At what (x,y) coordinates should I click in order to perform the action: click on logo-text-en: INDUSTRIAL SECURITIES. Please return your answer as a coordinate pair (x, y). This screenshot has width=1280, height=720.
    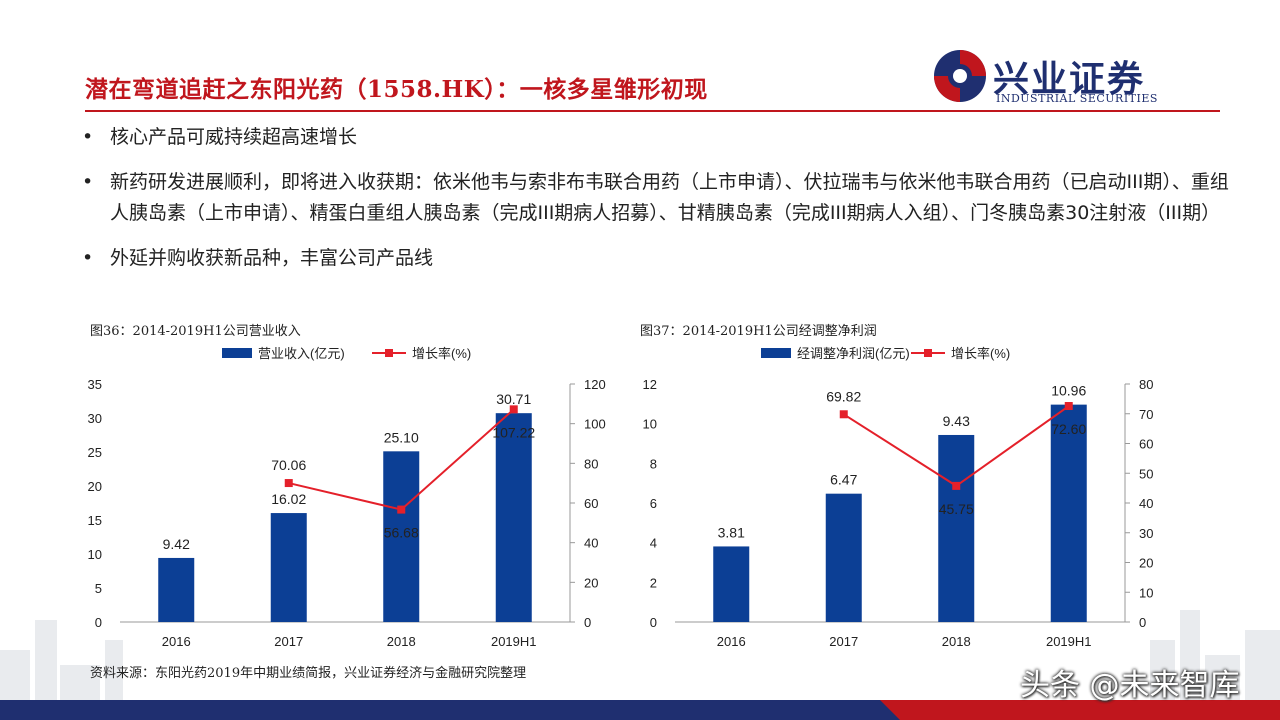
    Looking at the image, I should click on (1077, 98).